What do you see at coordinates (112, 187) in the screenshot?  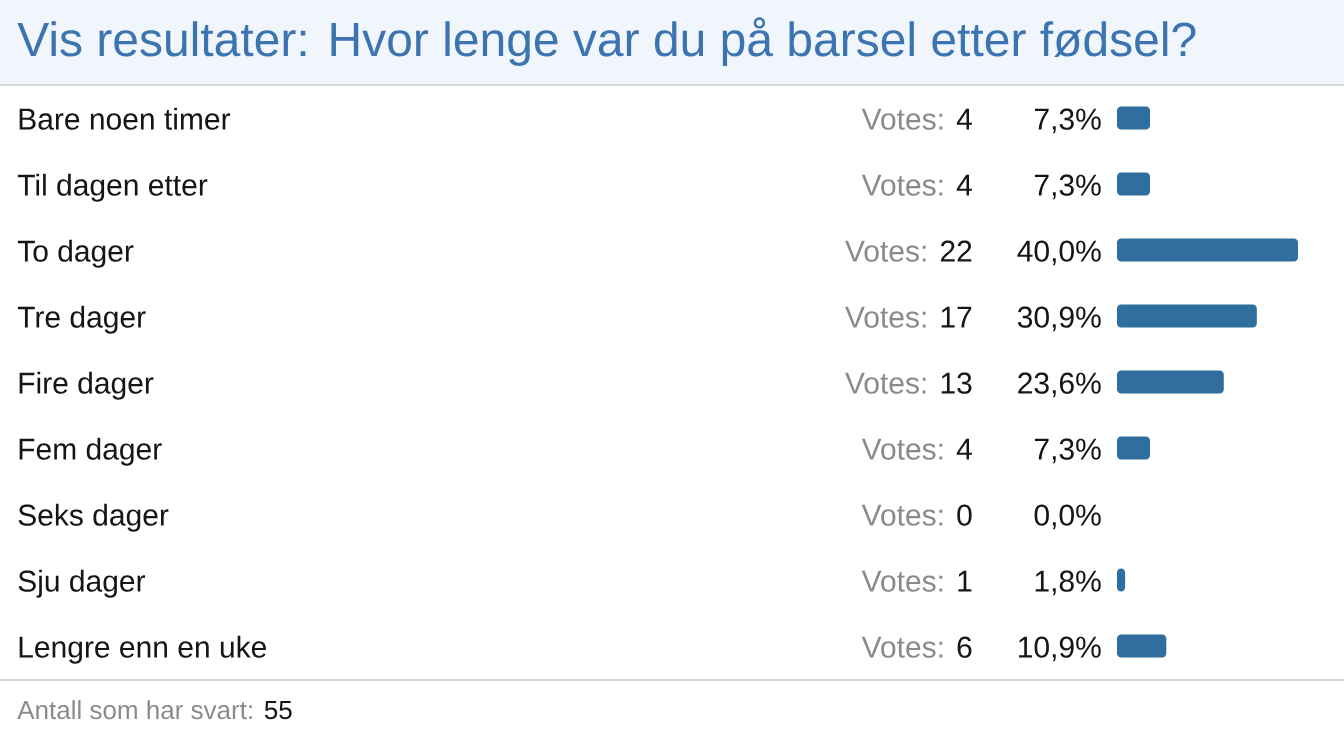 I see `y-tick-label: Til dagen etter` at bounding box center [112, 187].